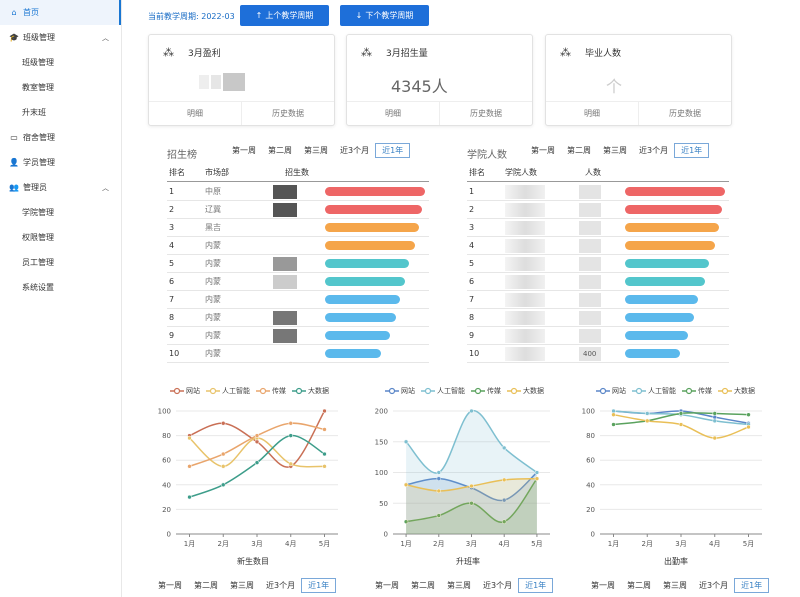 This screenshot has width=800, height=597. What do you see at coordinates (60, 62) in the screenshot?
I see `sidebar-item: 班级管理` at bounding box center [60, 62].